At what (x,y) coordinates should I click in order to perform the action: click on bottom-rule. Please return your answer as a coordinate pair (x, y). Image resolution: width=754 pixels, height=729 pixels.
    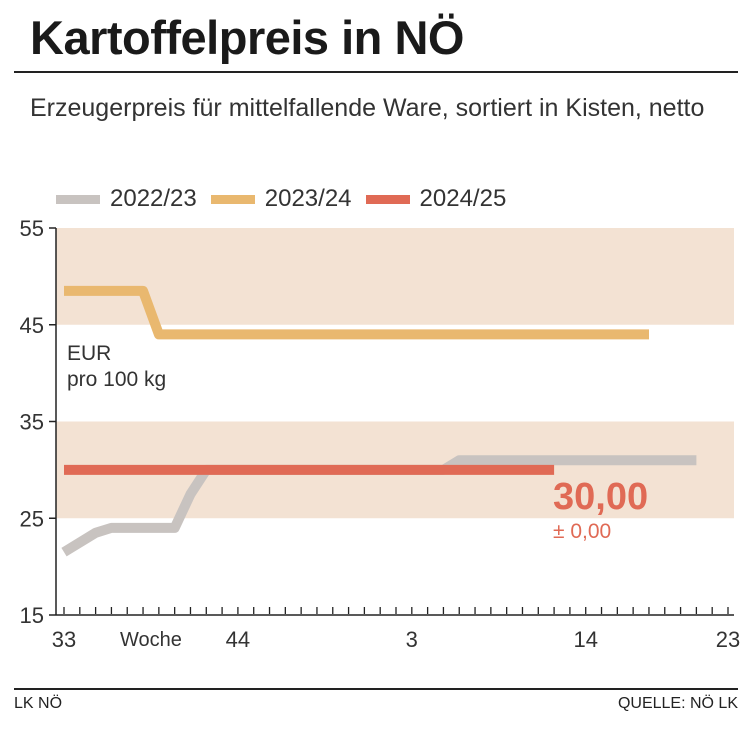
    Looking at the image, I should click on (376, 689).